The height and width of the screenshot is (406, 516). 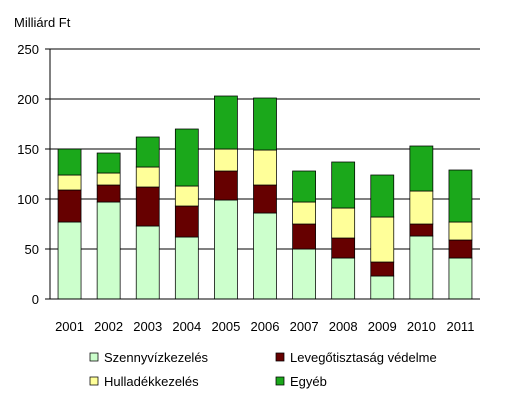 I want to click on y-tick-label: 250, so click(x=28, y=49).